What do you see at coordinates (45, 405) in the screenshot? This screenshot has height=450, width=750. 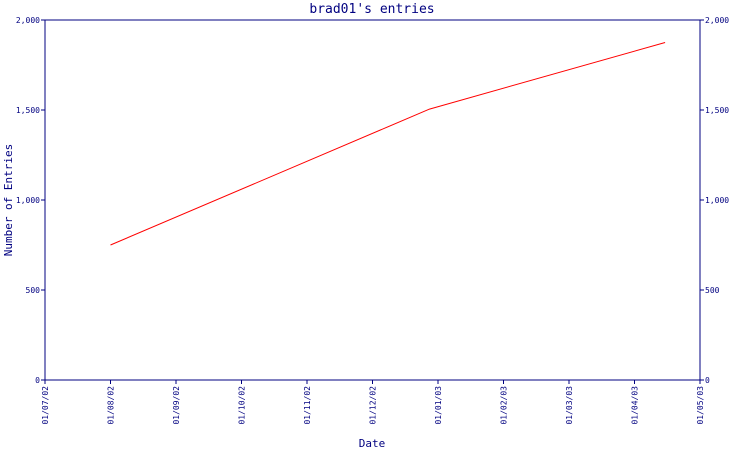 I see `x-tick-label: 01/07/02` at bounding box center [45, 405].